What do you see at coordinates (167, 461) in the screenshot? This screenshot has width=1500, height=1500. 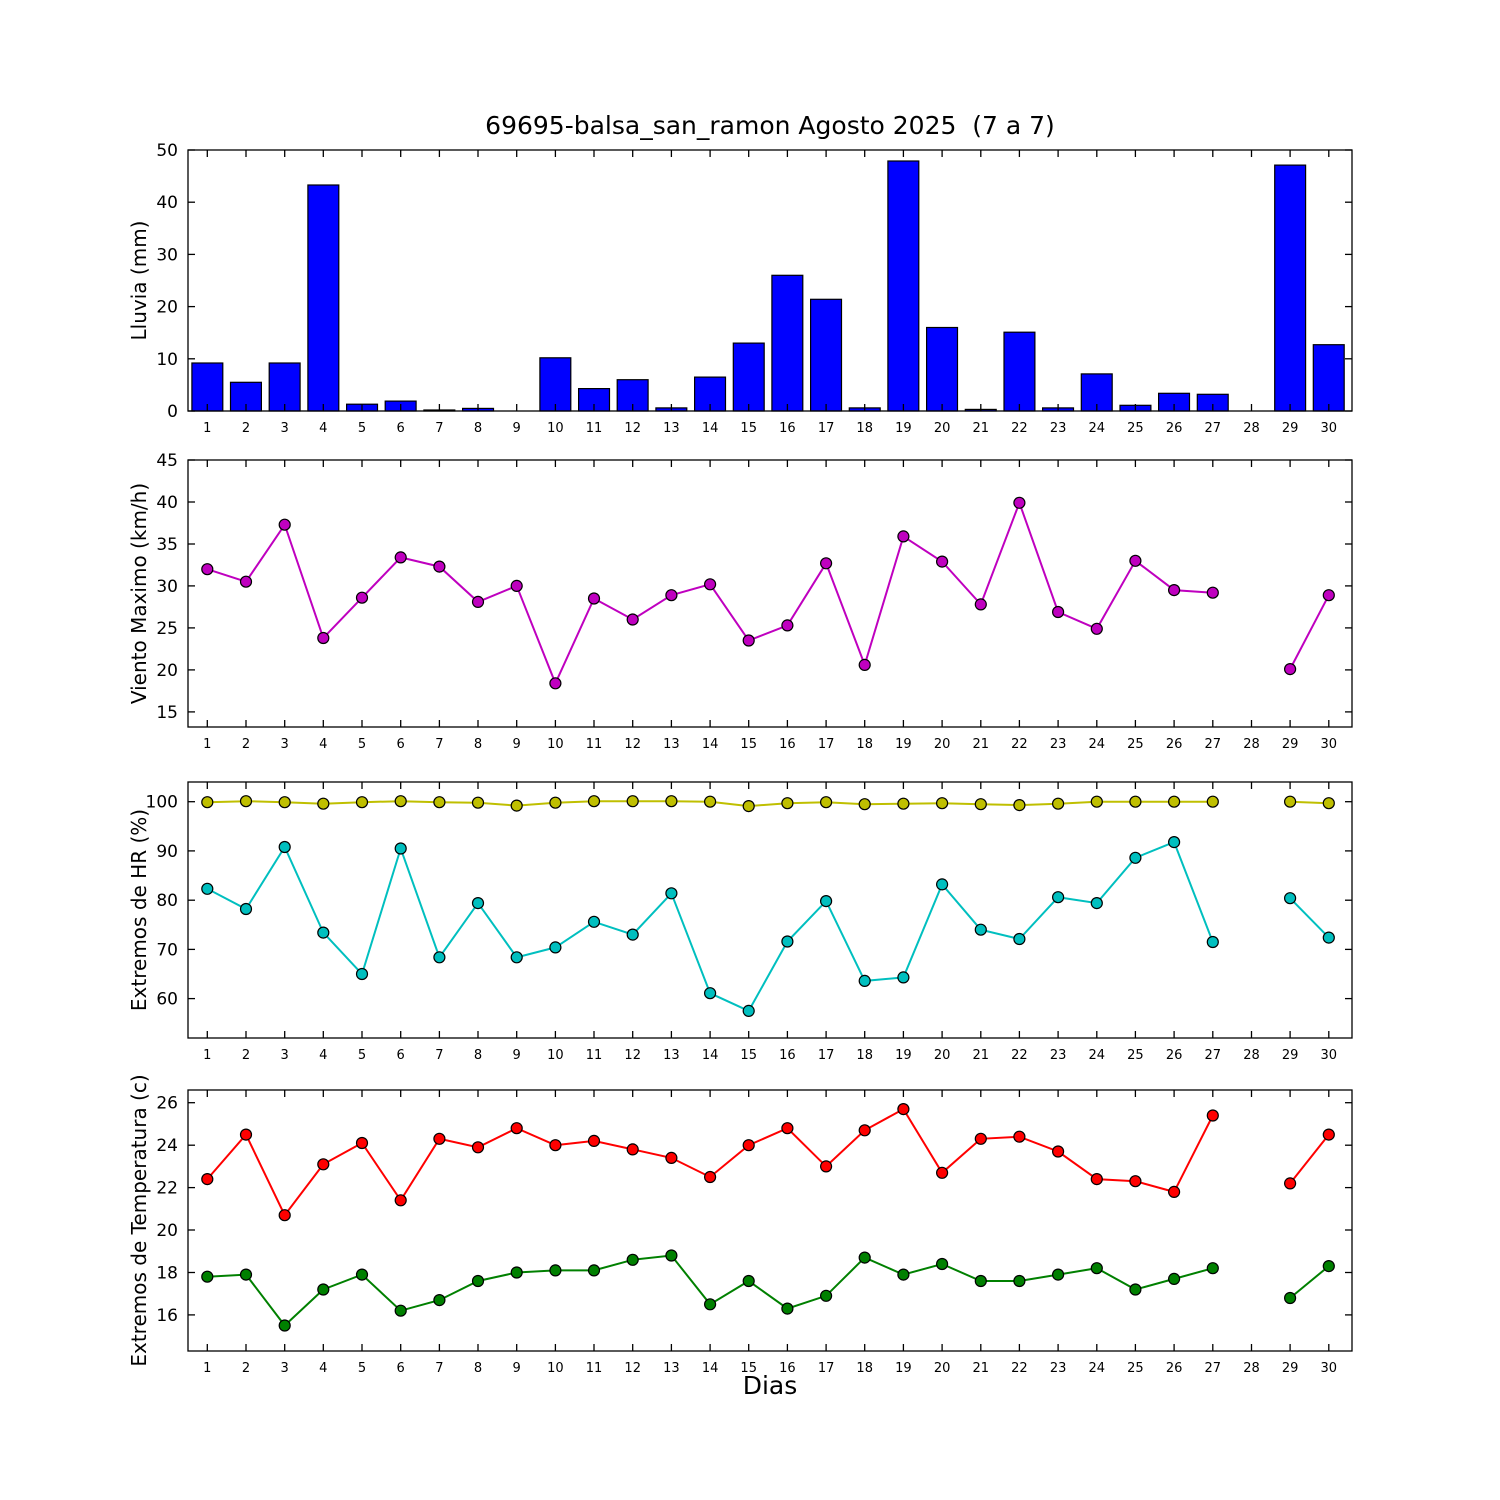 I see `y-tick-label: 45` at bounding box center [167, 461].